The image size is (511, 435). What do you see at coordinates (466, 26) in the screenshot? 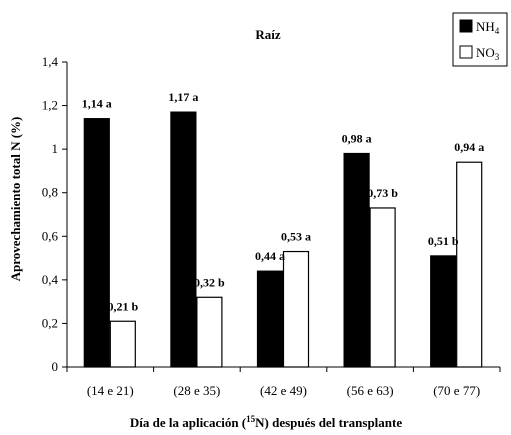
I see `legend-swatch-nh4` at bounding box center [466, 26].